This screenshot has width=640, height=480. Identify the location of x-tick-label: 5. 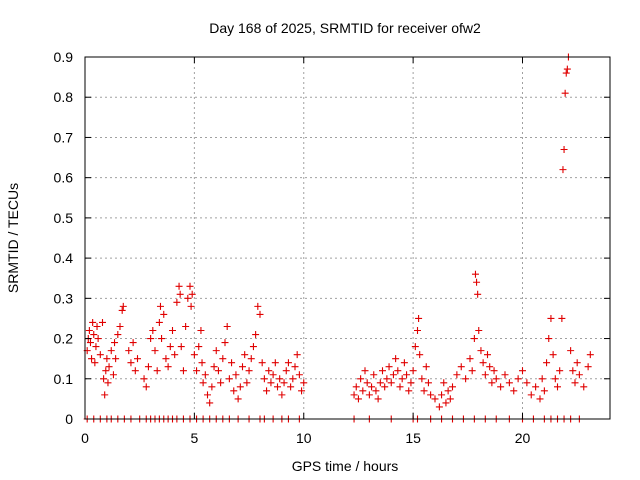
(194, 438).